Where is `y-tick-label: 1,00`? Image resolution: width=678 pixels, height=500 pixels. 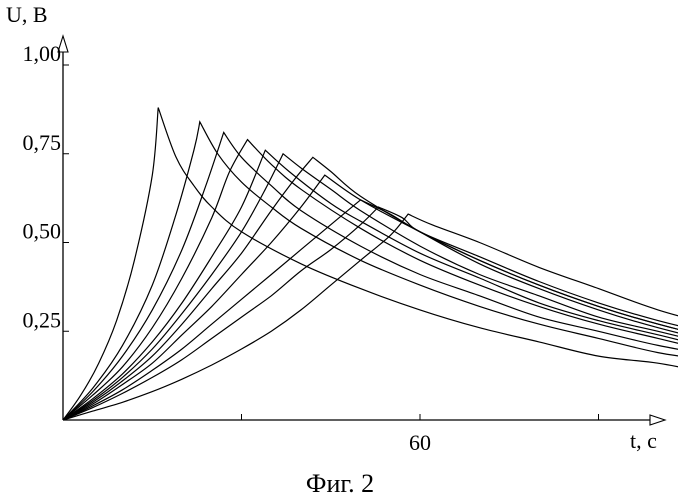 y-tick-label: 1,00 is located at coordinates (42, 53).